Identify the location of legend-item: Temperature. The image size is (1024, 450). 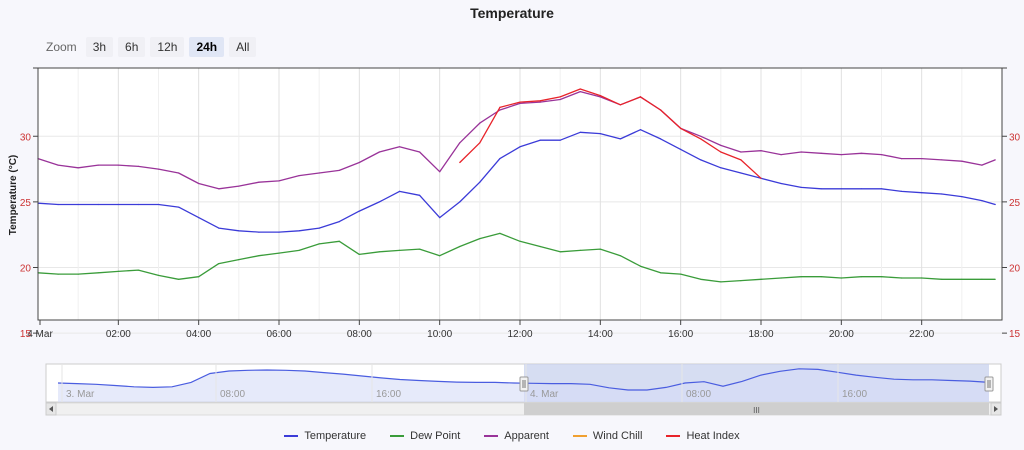
(325, 436).